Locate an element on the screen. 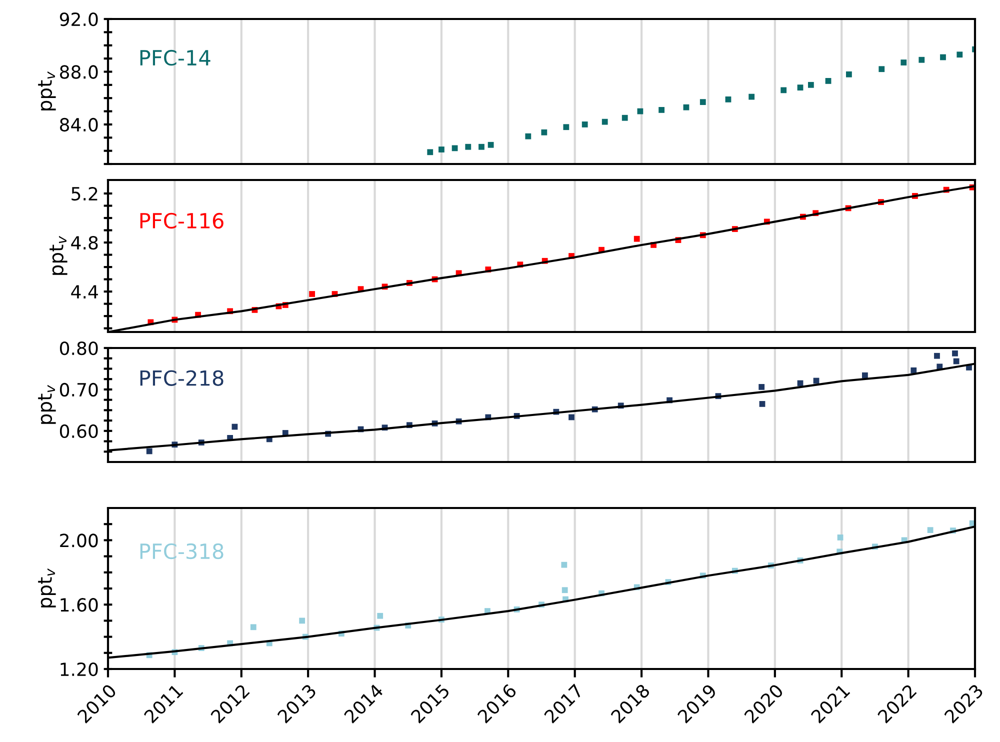  text: PFC-116 is located at coordinates (182, 220).